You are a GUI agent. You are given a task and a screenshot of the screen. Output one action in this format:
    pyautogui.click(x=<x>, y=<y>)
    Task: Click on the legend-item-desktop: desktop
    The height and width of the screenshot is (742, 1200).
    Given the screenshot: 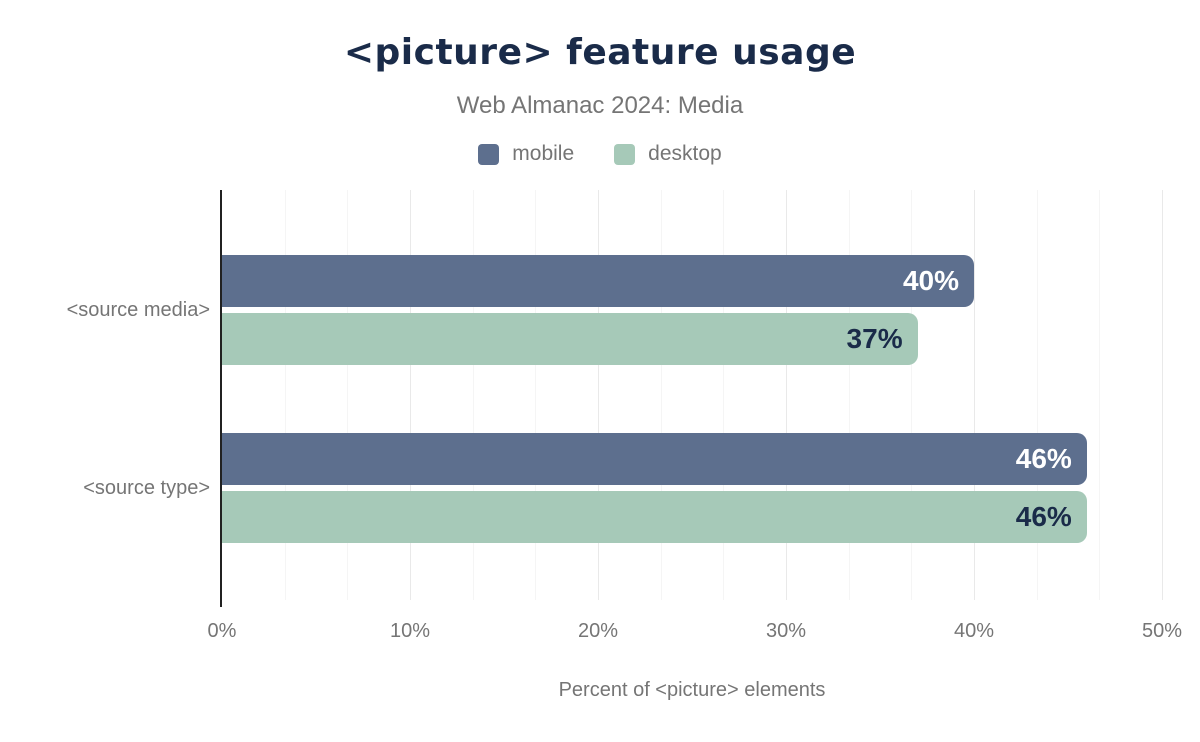 What is the action you would take?
    pyautogui.click(x=668, y=154)
    